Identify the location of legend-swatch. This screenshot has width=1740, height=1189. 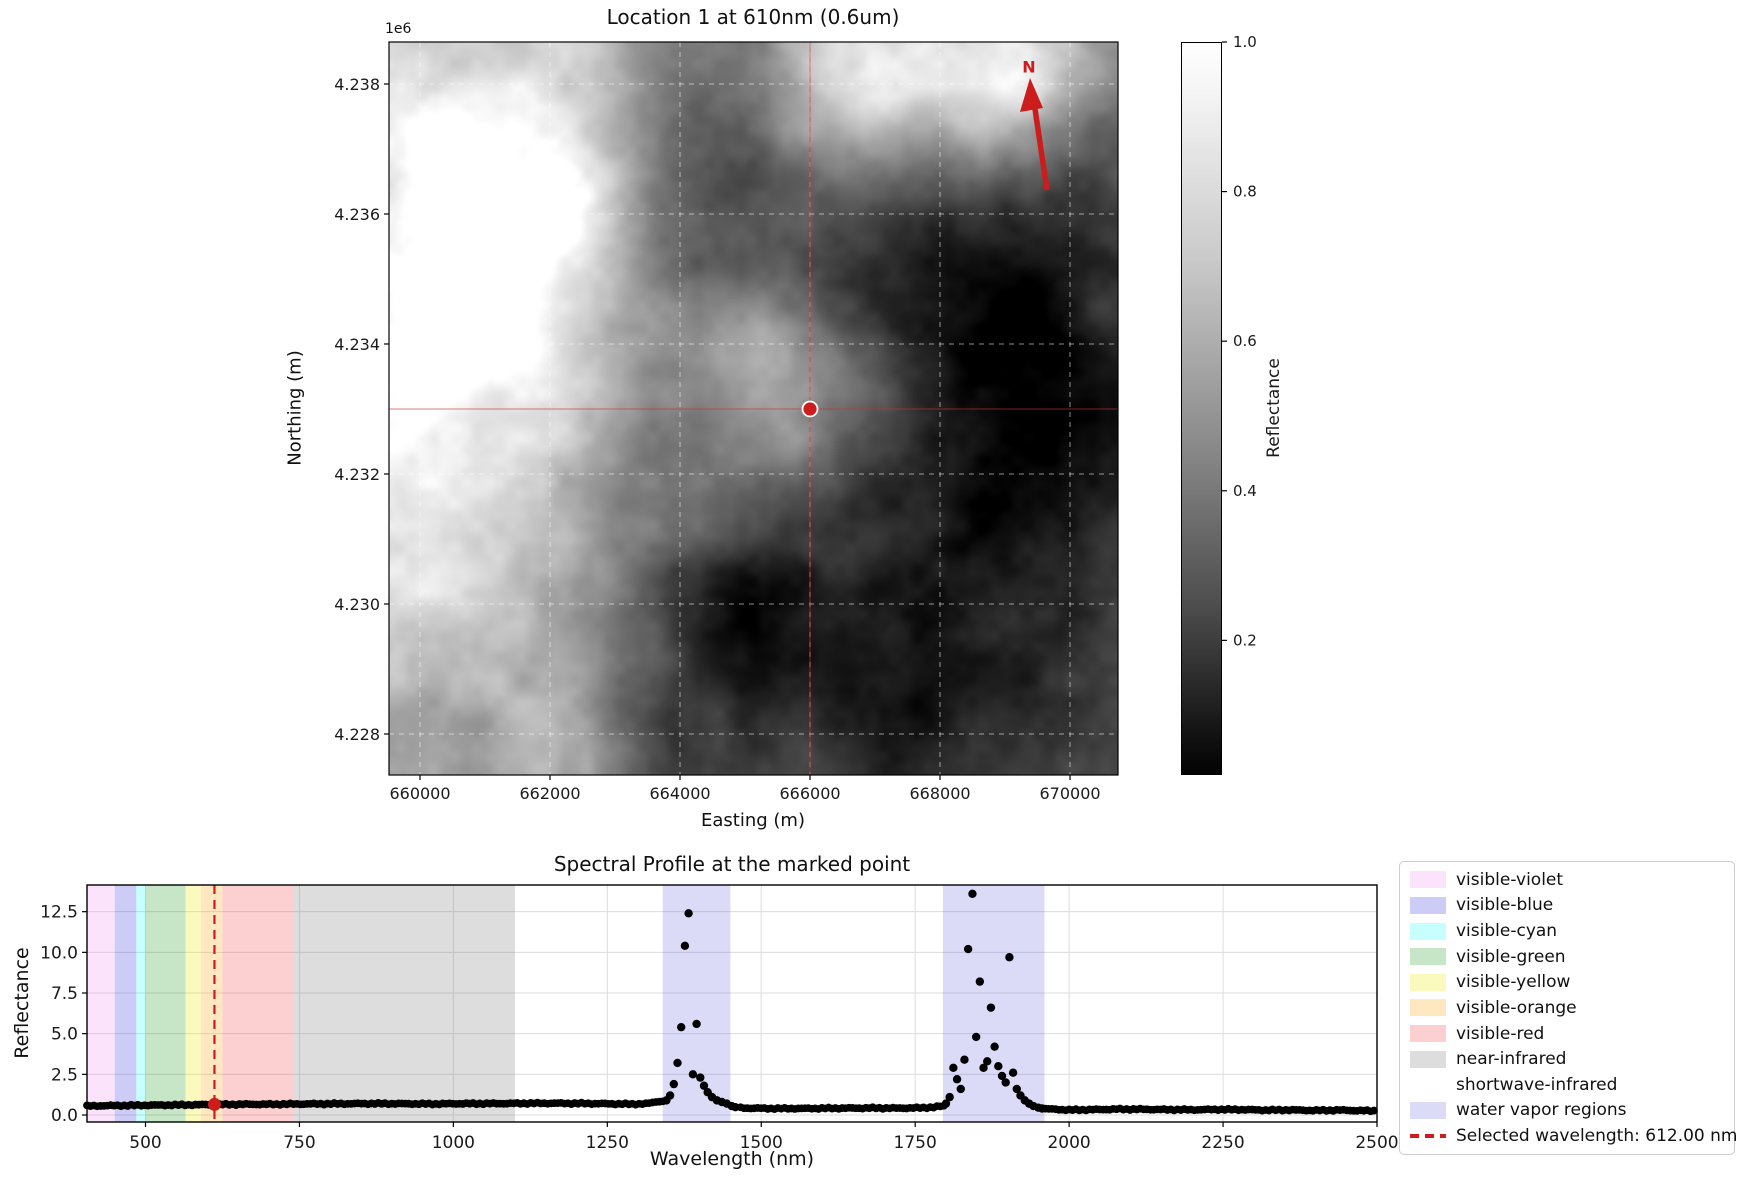
(1428, 1008).